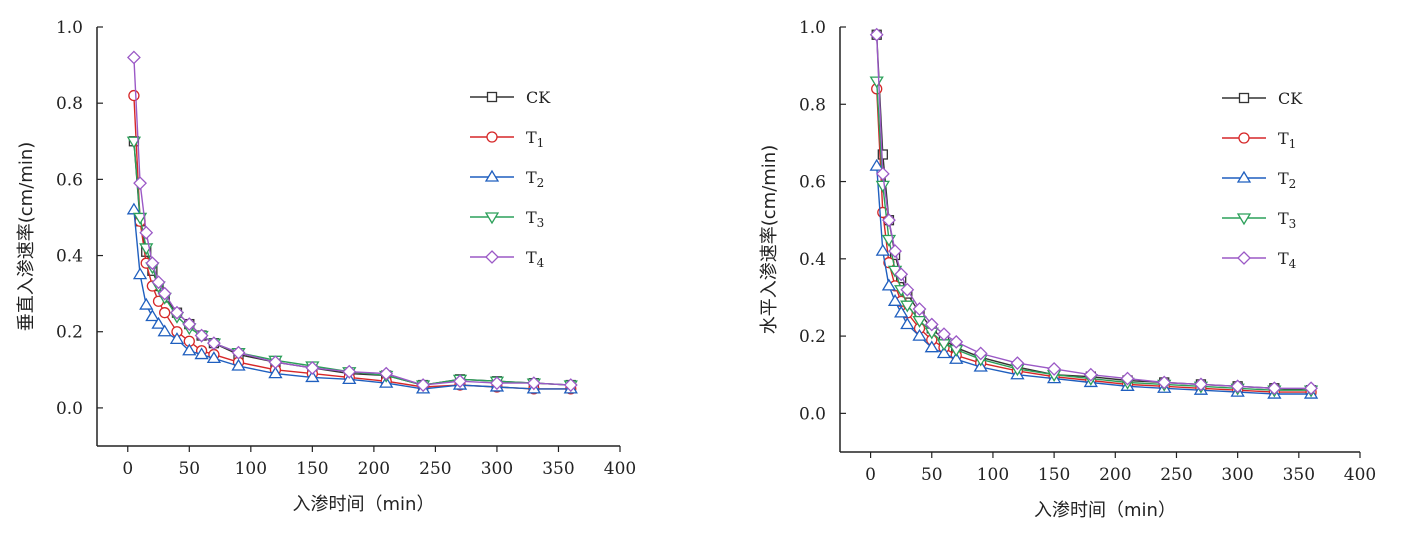  Describe the element at coordinates (26, 236) in the screenshot. I see `y-axis-label: 垂直入渗速率(cm/min)` at that location.